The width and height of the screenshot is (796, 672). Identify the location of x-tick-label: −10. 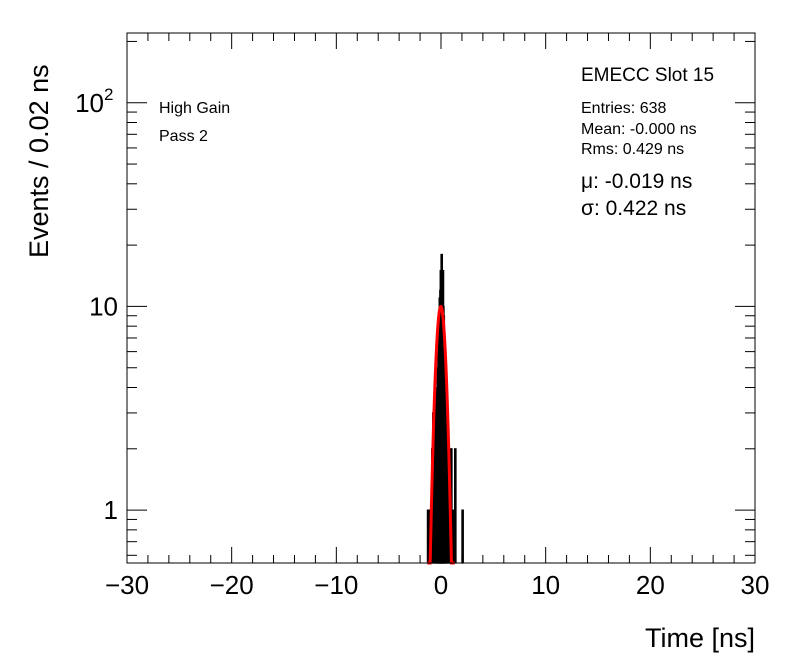
(336, 585).